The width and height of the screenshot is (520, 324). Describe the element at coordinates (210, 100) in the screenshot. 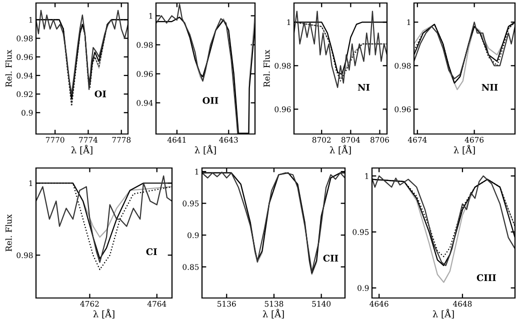

I see `annotation: OII` at that location.